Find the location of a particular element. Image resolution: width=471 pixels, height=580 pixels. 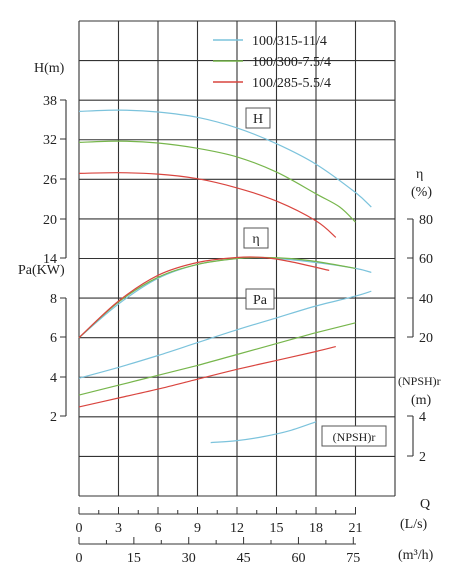

flow-ls-tick-label: 9 is located at coordinates (197, 528).